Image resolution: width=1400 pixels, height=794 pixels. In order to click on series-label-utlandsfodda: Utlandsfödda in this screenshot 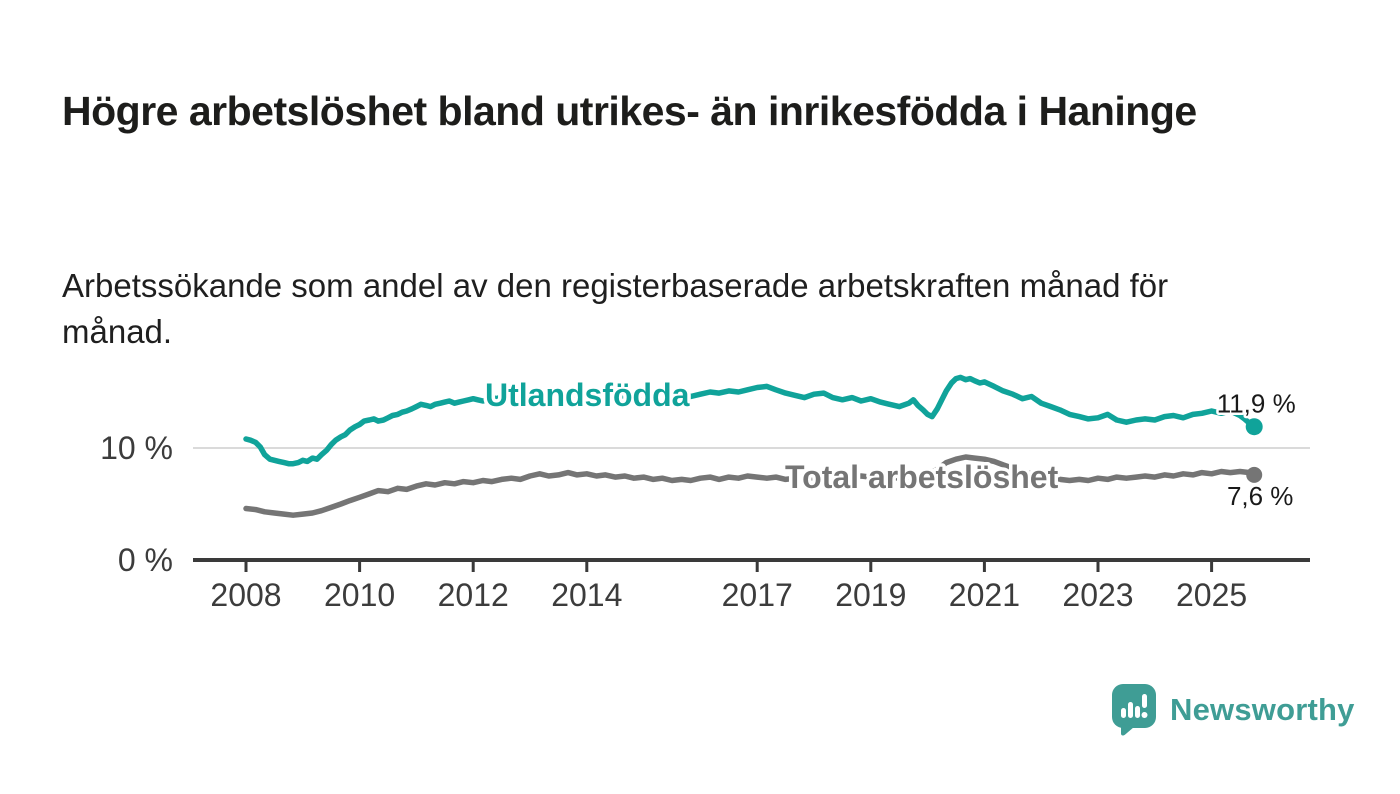, I will do `click(587, 395)`.